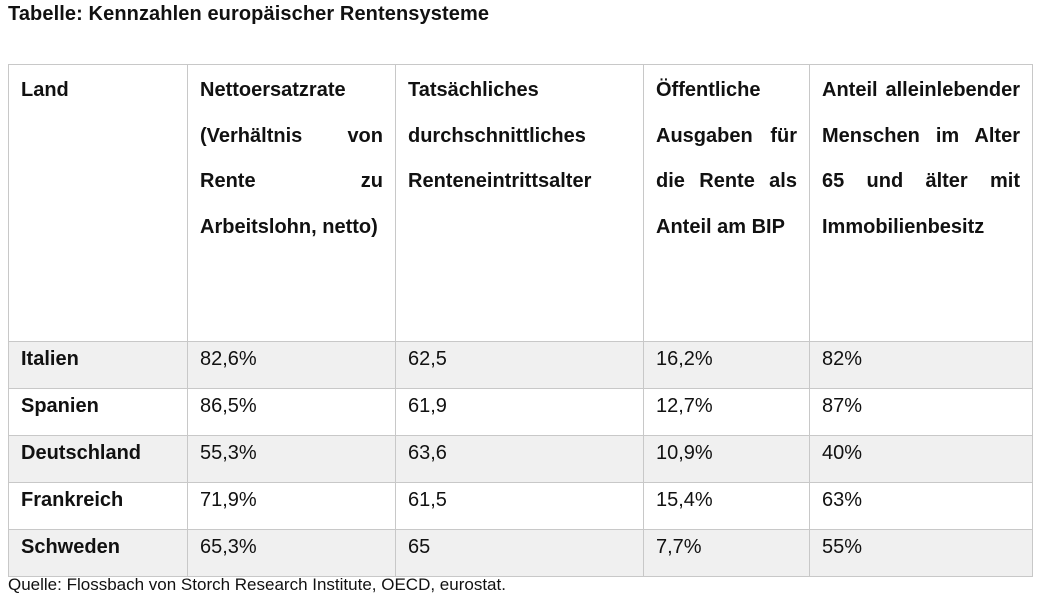 The width and height of the screenshot is (1044, 603). What do you see at coordinates (726, 365) in the screenshot?
I see `cell-oeffentliche-ausgaben: 16,2%` at bounding box center [726, 365].